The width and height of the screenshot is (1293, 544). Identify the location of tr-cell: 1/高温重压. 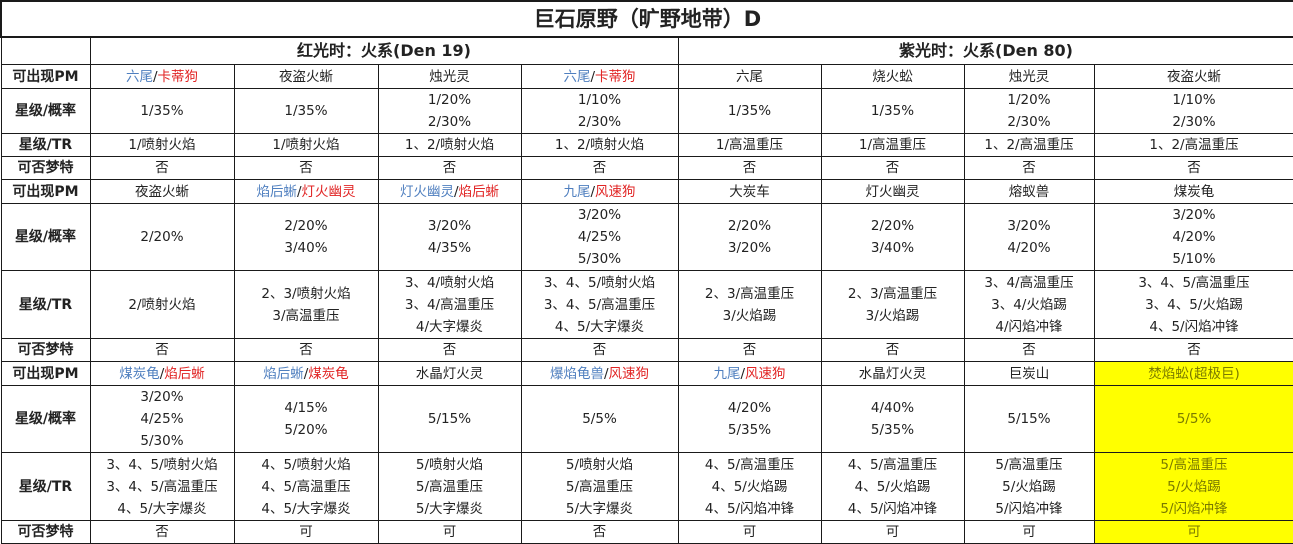
(749, 145).